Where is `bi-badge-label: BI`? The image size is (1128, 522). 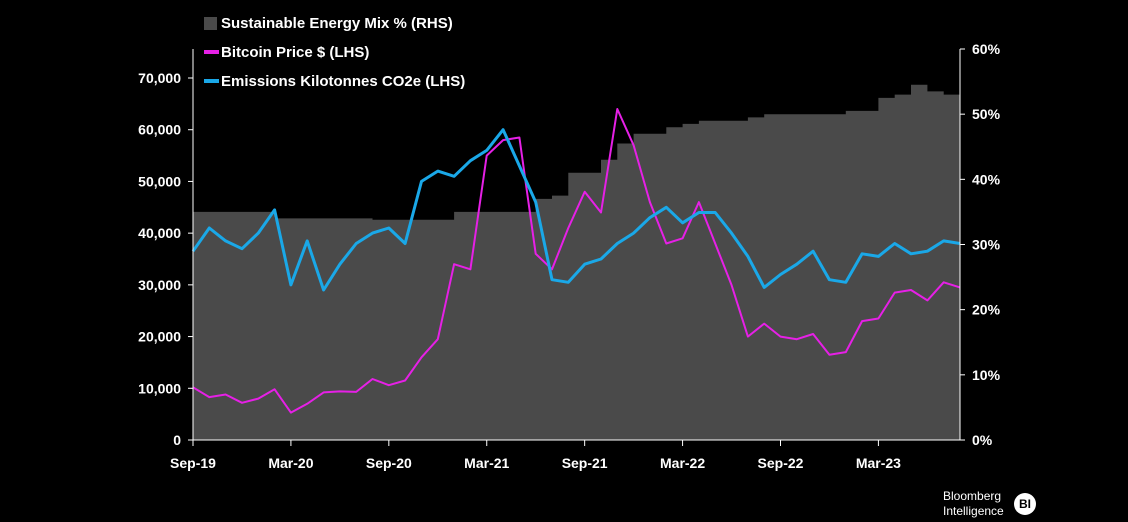
bi-badge-label: BI is located at coordinates (1025, 504).